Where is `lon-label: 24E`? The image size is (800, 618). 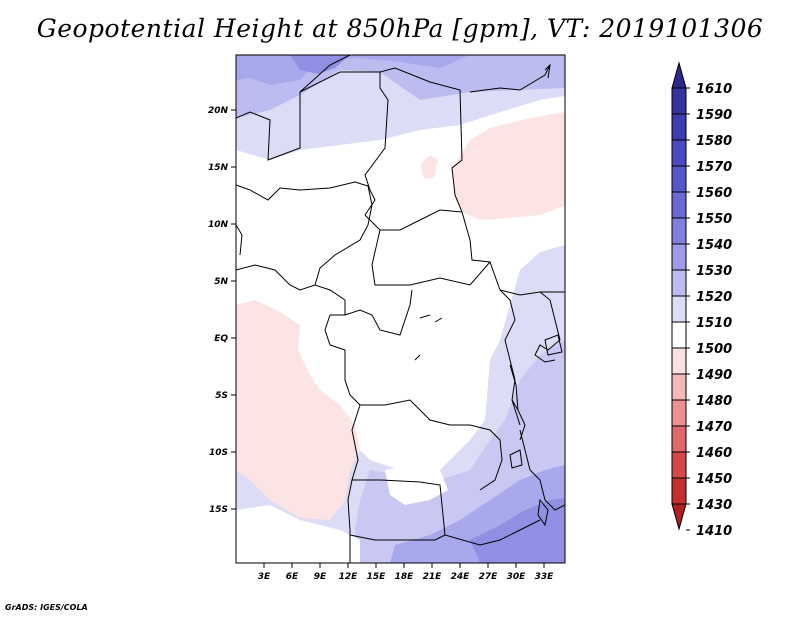 lon-label: 24E is located at coordinates (461, 577).